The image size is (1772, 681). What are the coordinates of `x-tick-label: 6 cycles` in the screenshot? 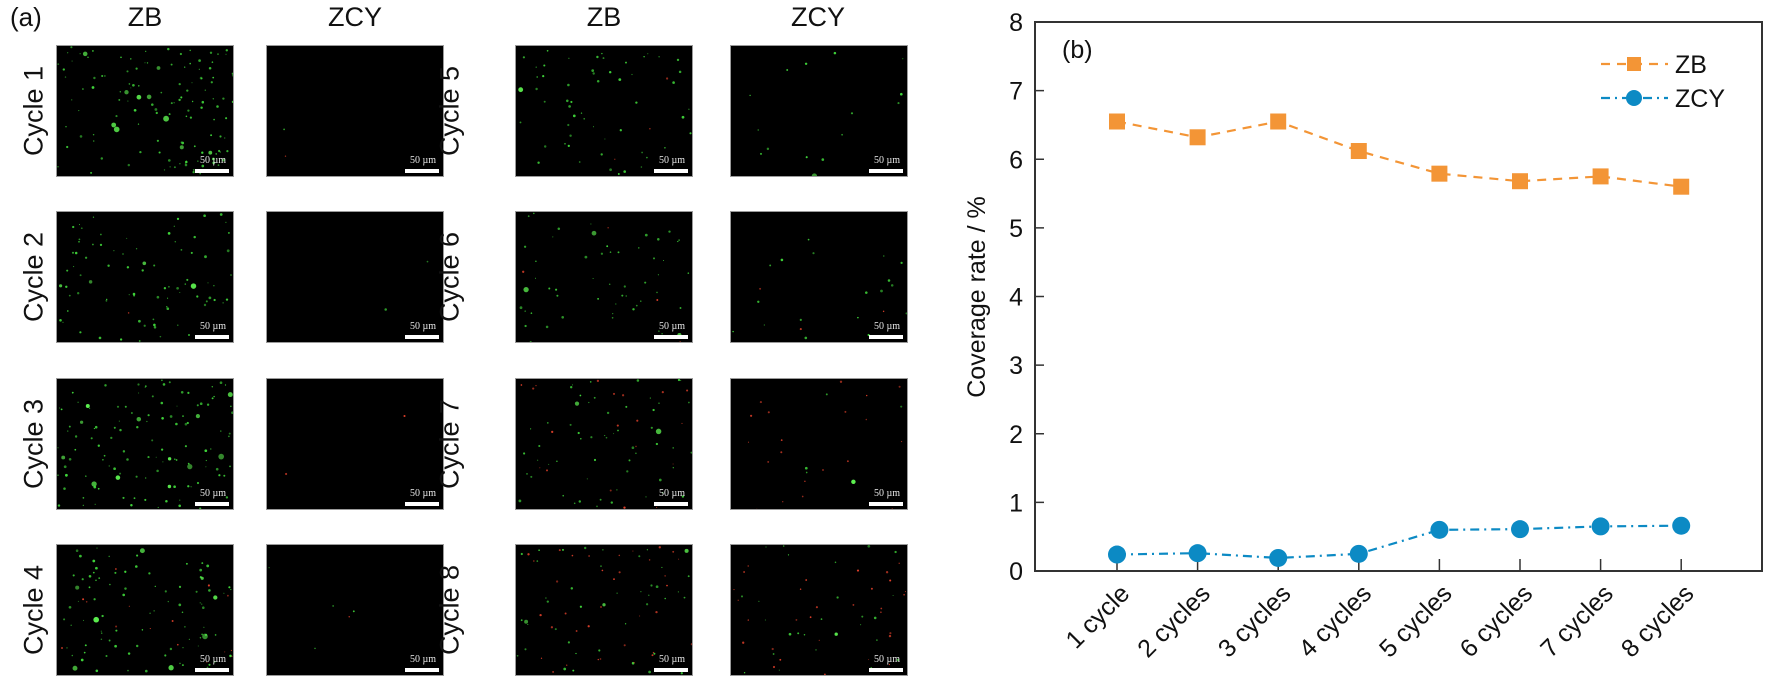 It's located at (1497, 621).